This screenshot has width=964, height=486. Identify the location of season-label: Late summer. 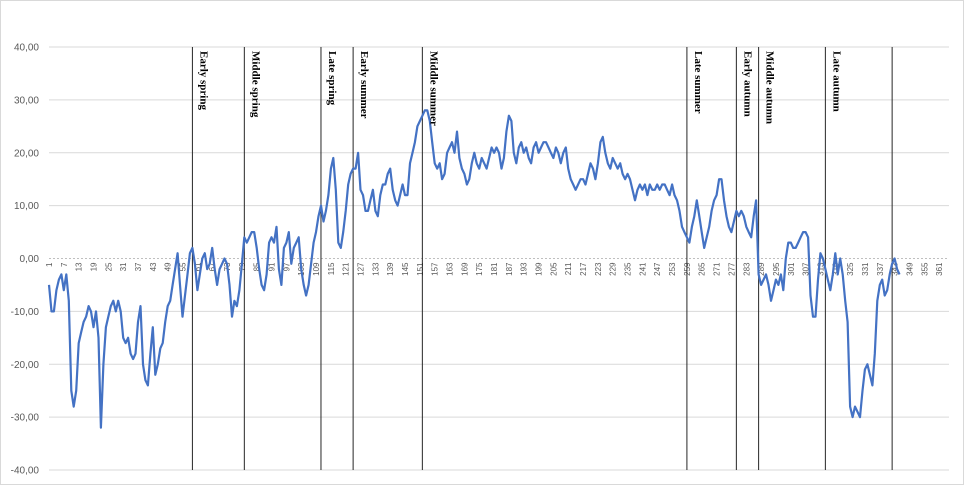
(698, 82).